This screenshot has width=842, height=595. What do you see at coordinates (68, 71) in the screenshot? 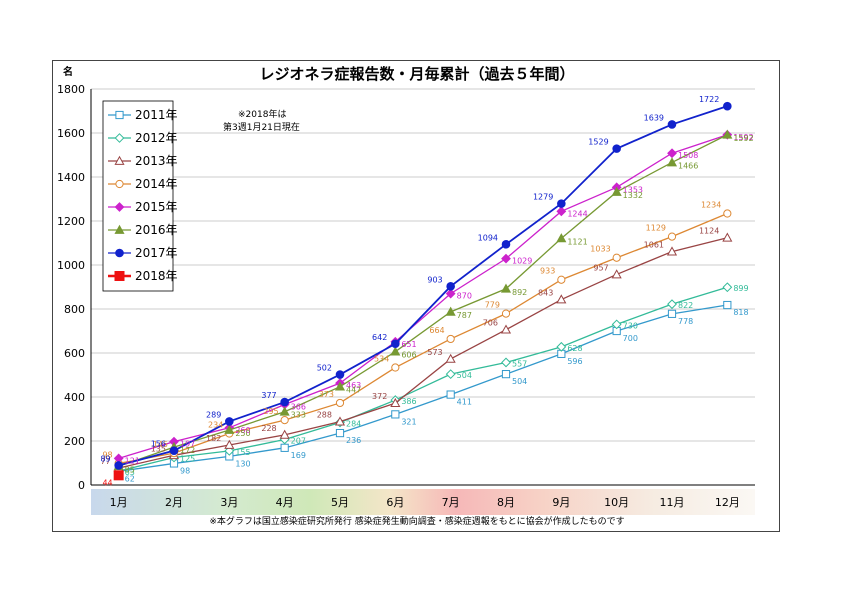
I see `y-axis-unit: 名` at bounding box center [68, 71].